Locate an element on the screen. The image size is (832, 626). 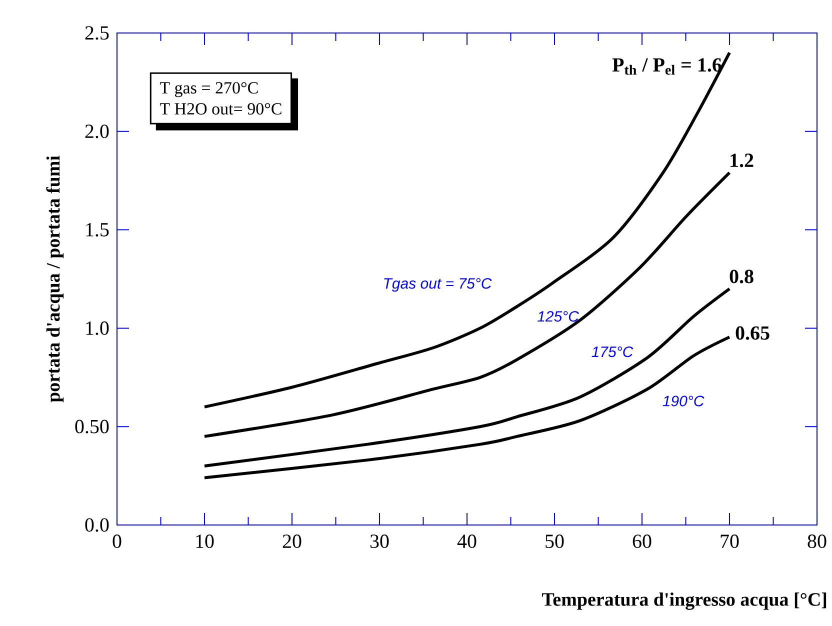
y-tick-label: 2.5 is located at coordinates (97, 33).